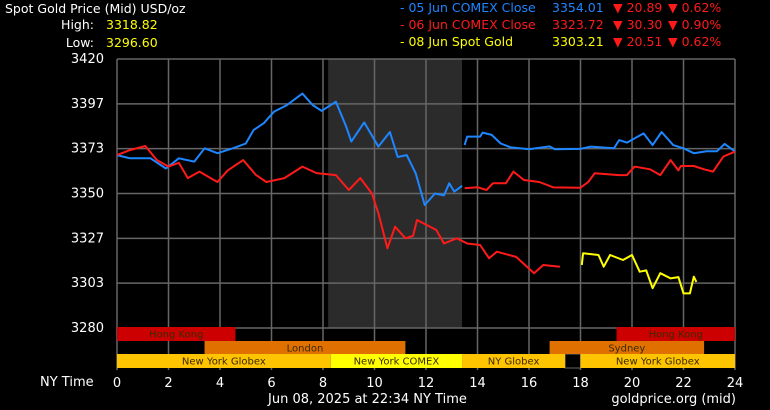 The image size is (770, 410). Describe the element at coordinates (695, 41) in the screenshot. I see `legend-pct-08jun: ▼ 0.62%` at that location.